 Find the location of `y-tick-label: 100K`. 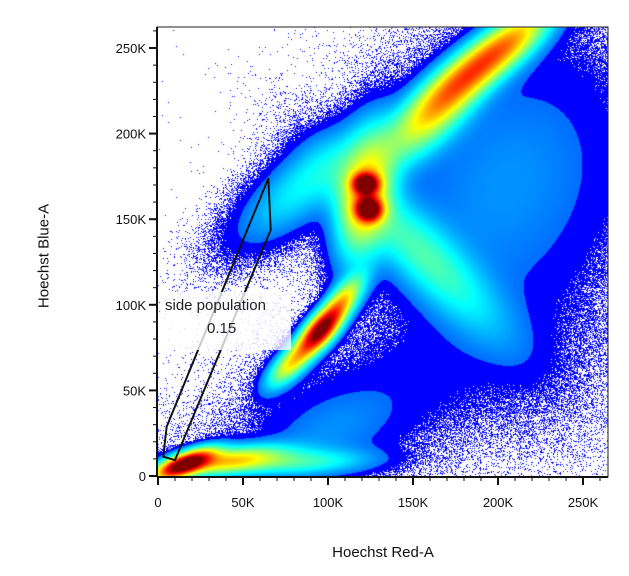

y-tick-label: 100K is located at coordinates (131, 305).